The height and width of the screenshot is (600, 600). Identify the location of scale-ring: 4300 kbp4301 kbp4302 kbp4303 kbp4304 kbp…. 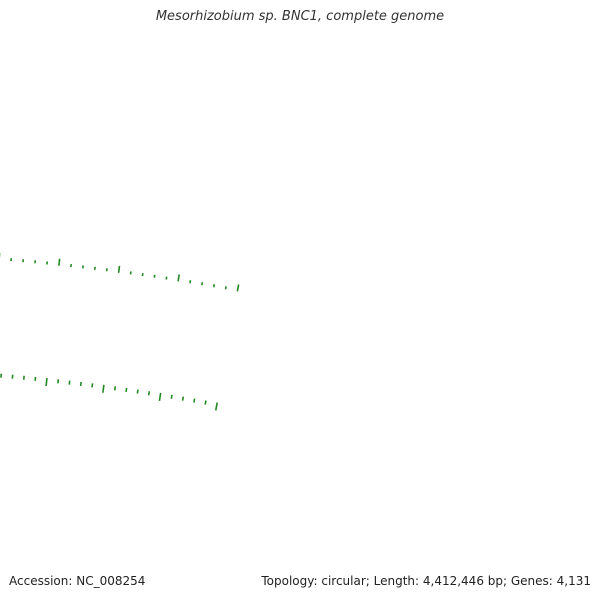
(109, 392).